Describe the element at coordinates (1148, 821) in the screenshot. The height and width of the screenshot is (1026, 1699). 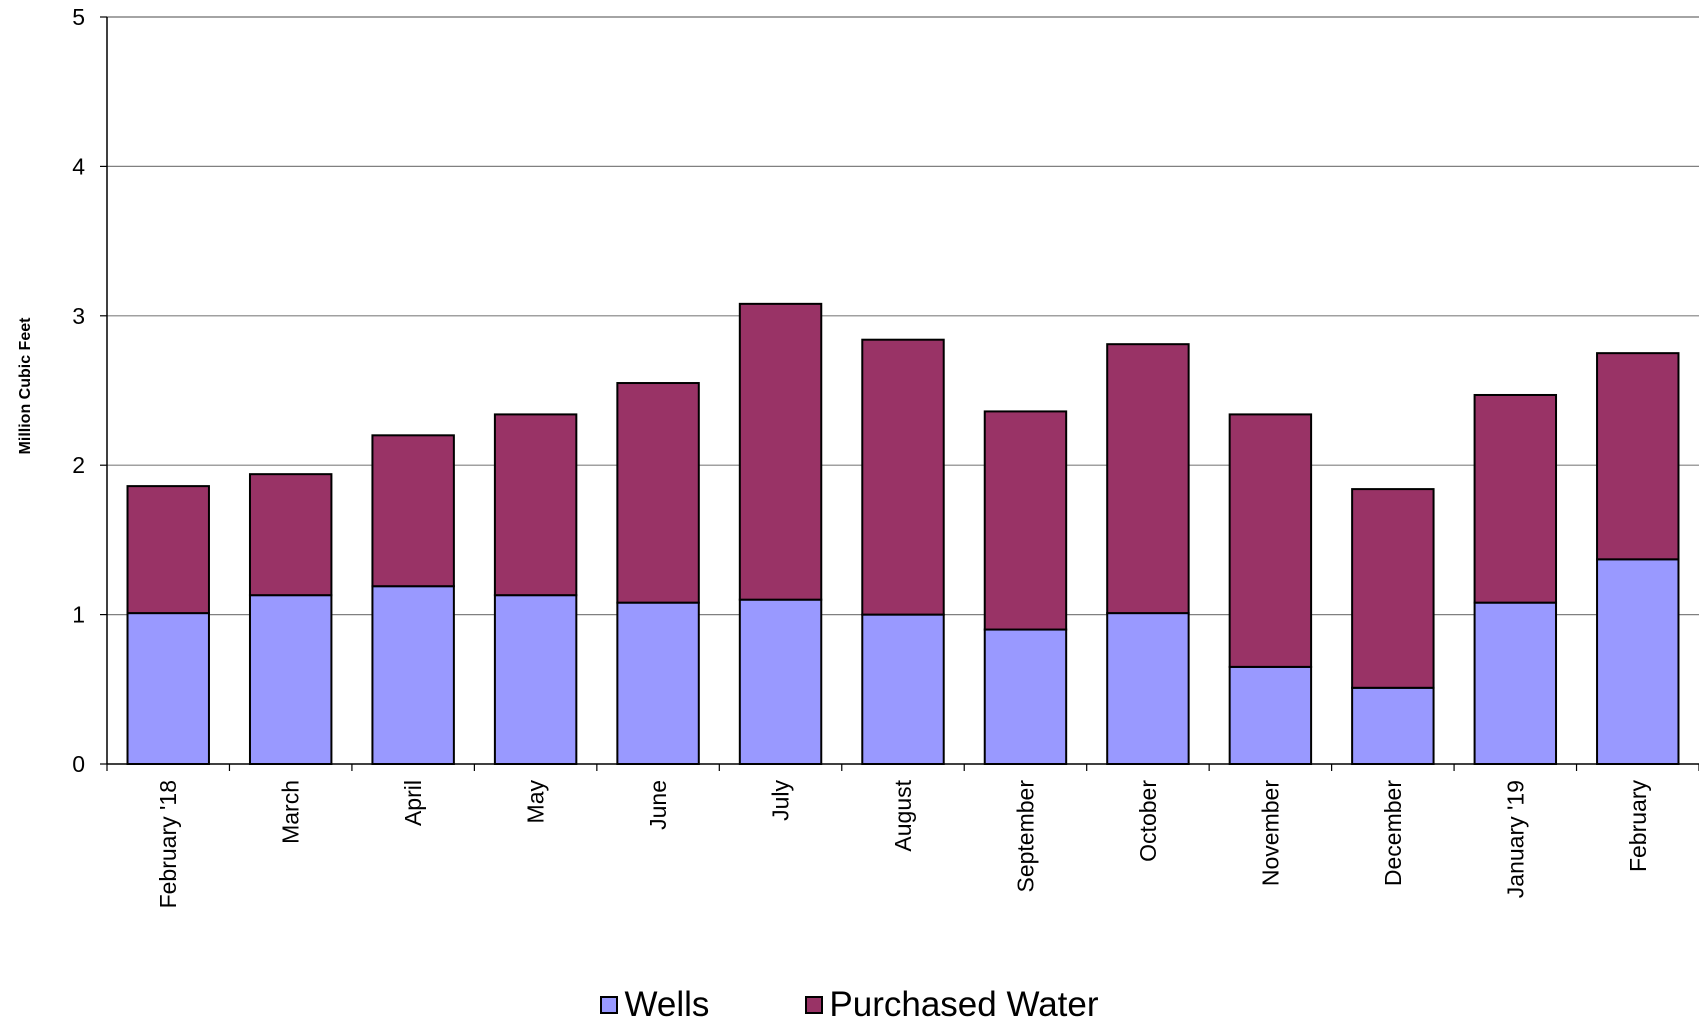
I see `x-category-label: October` at that location.